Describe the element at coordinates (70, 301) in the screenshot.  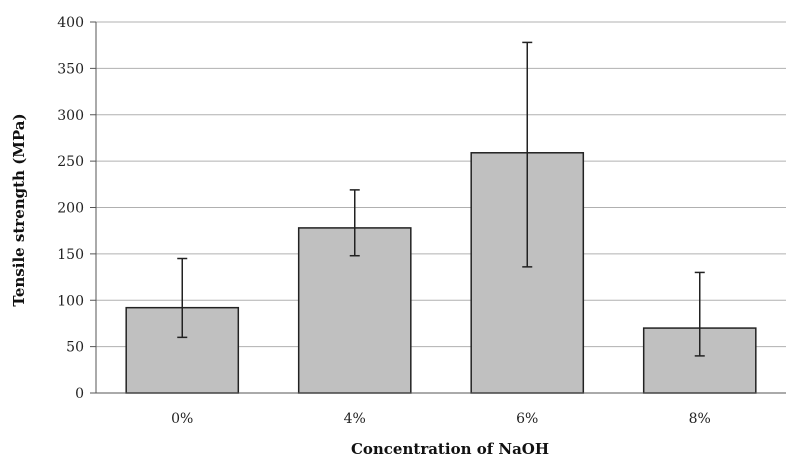
I see `y-tick-label: 100` at that location.